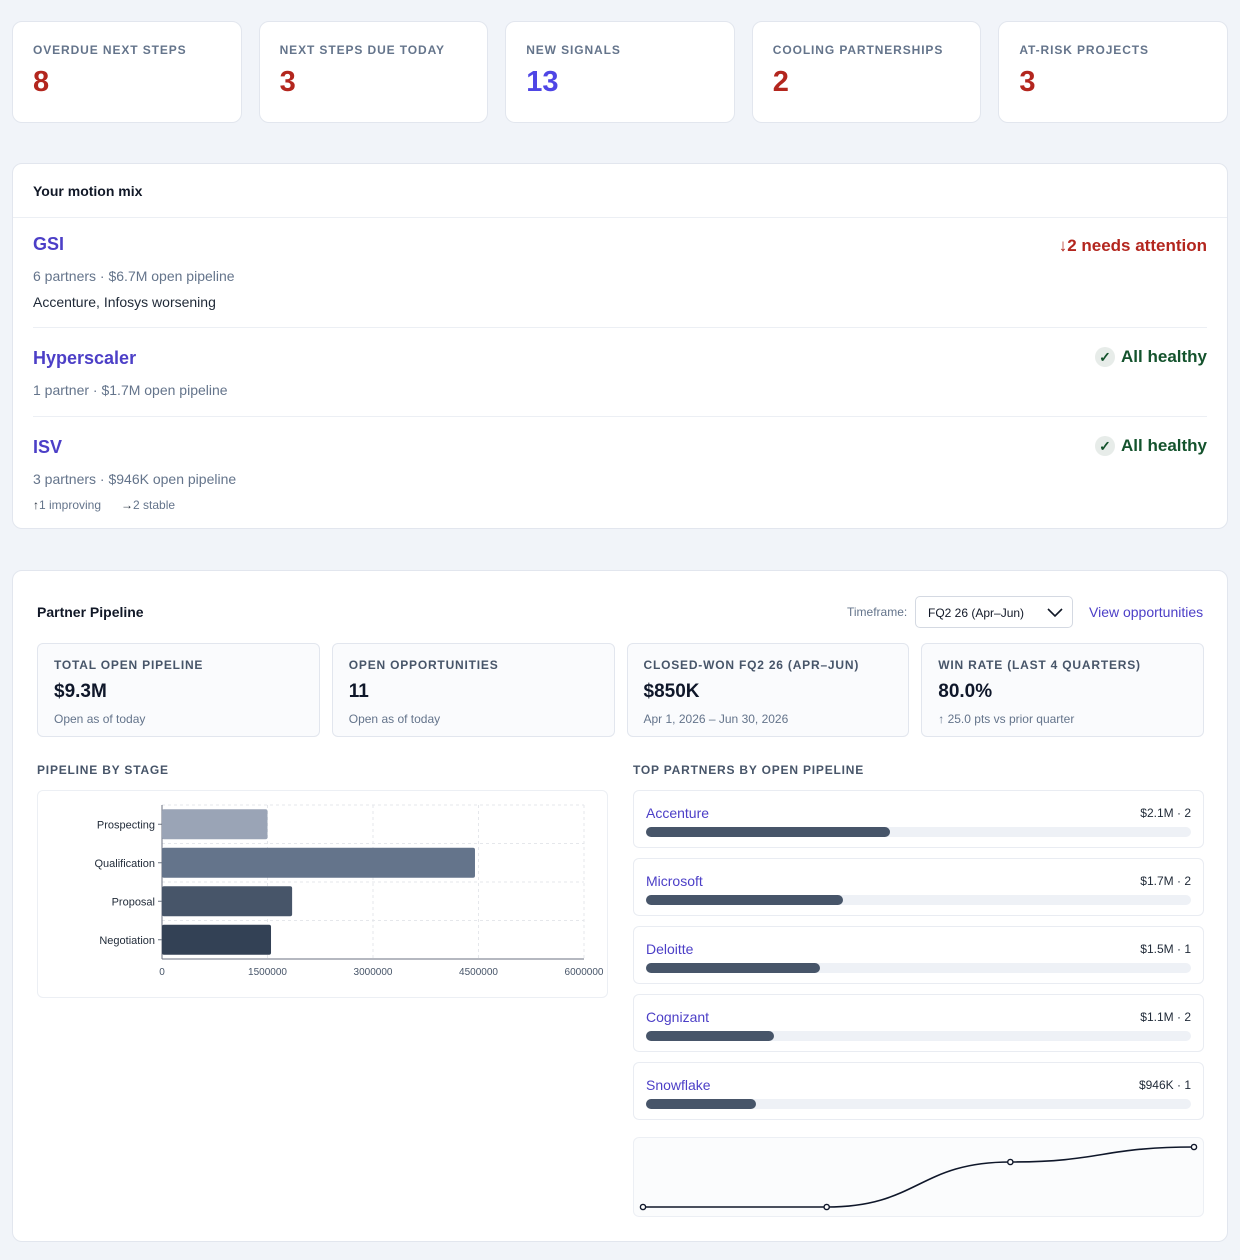 Image resolution: width=1240 pixels, height=1260 pixels. Describe the element at coordinates (162, 972) in the screenshot. I see `x-tick-label: 0` at that location.